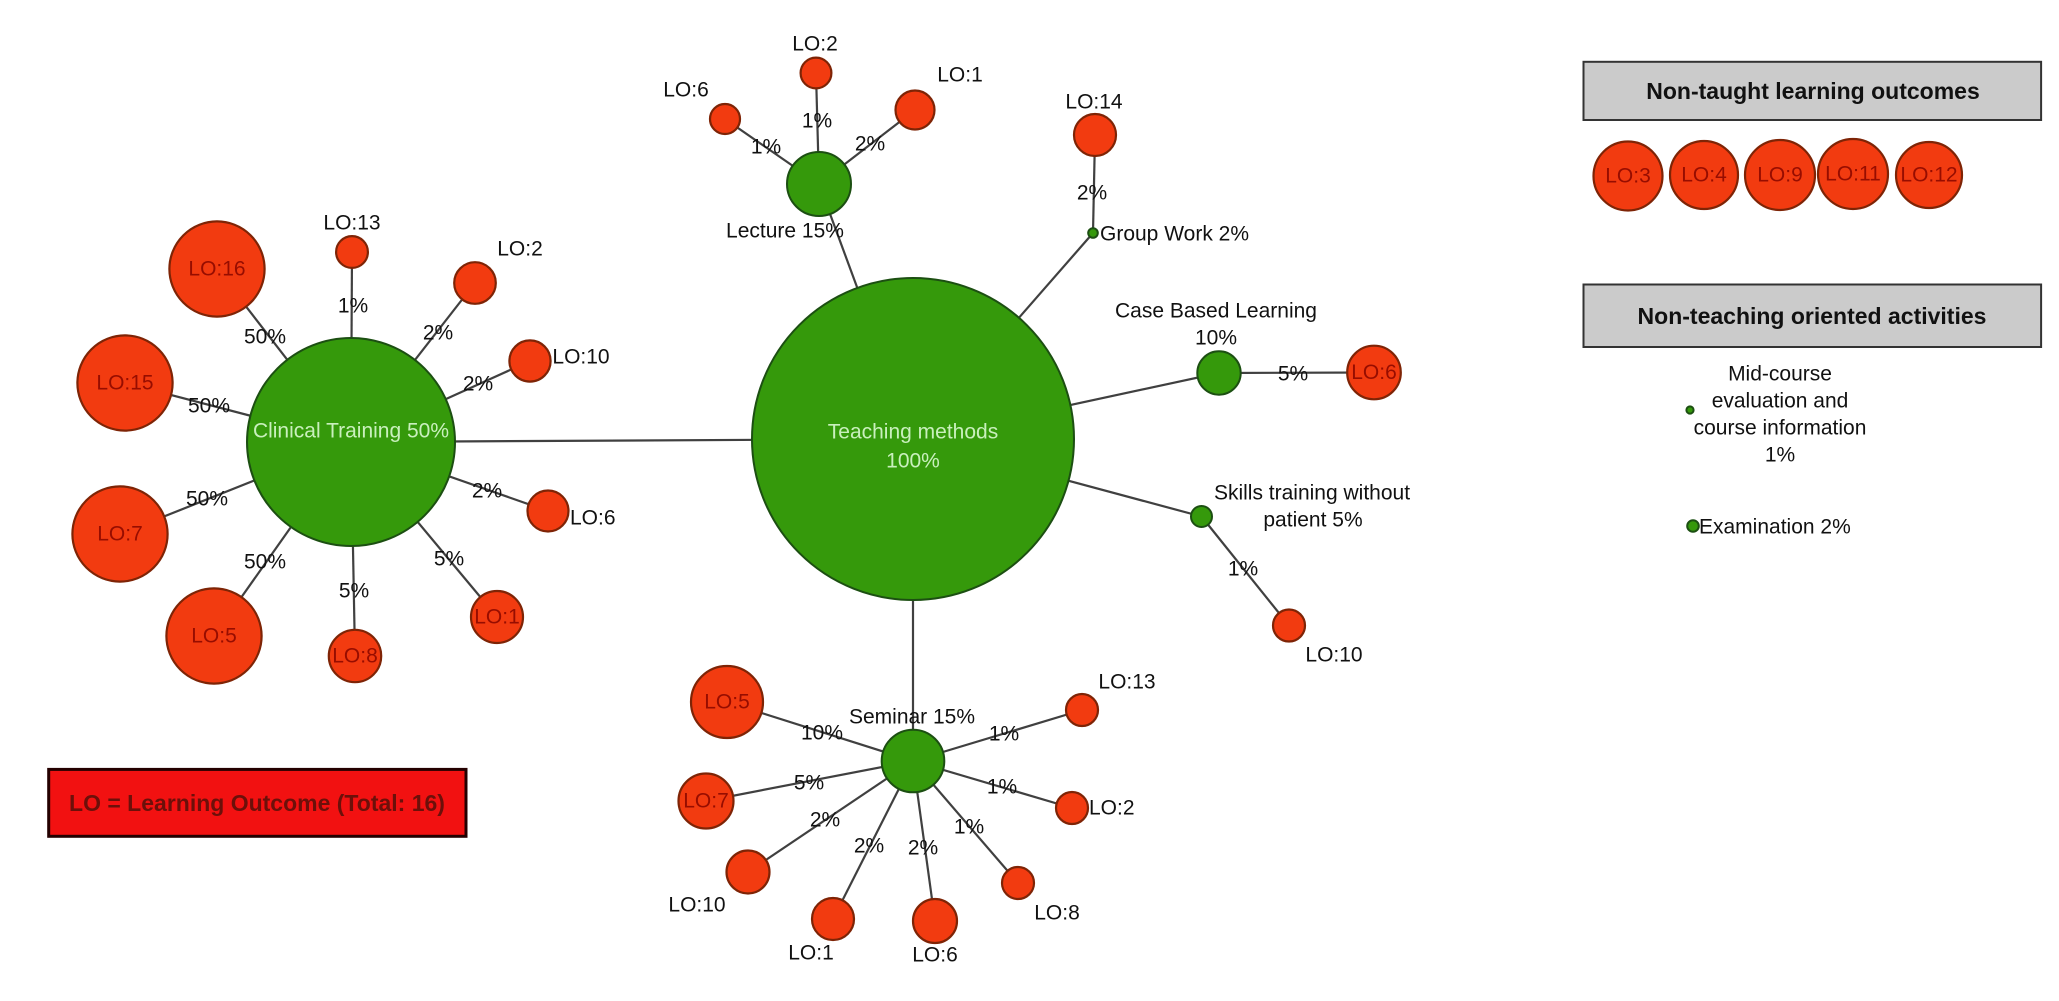  Describe the element at coordinates (913, 432) in the screenshot. I see `svg-text: Teaching methods` at that location.